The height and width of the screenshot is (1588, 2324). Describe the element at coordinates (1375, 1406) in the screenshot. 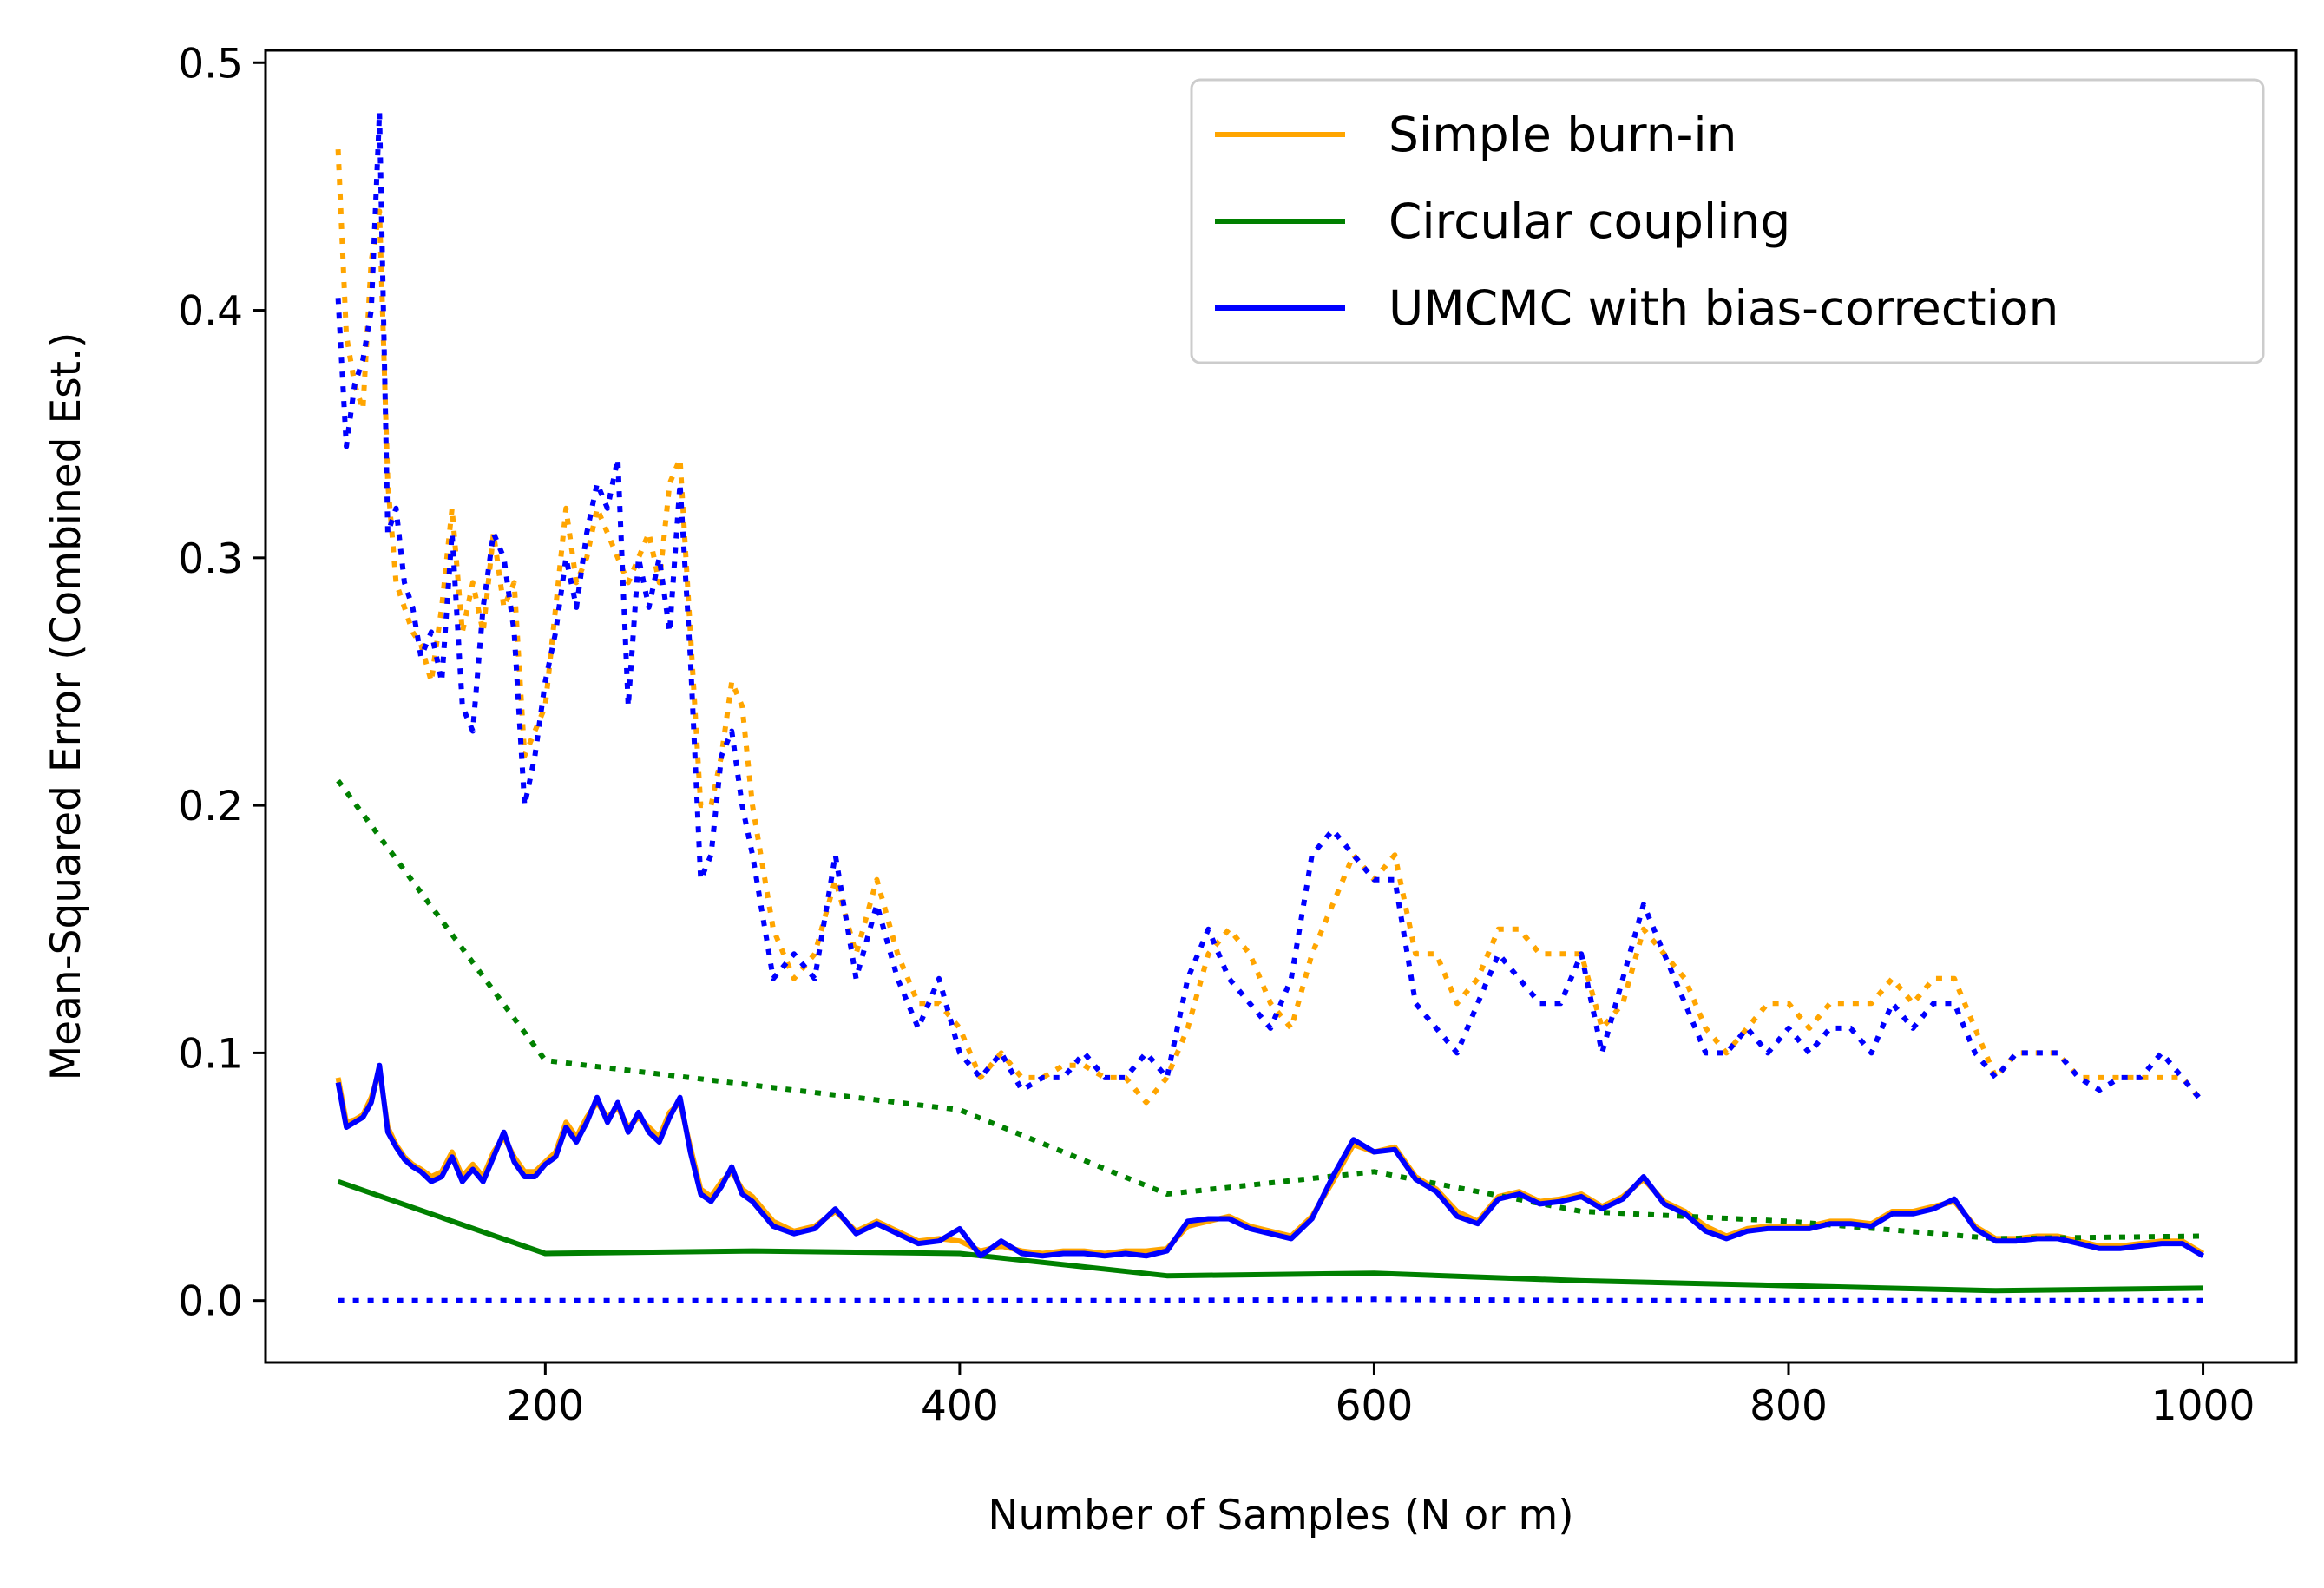

I see `x-tick-label: 600` at that location.